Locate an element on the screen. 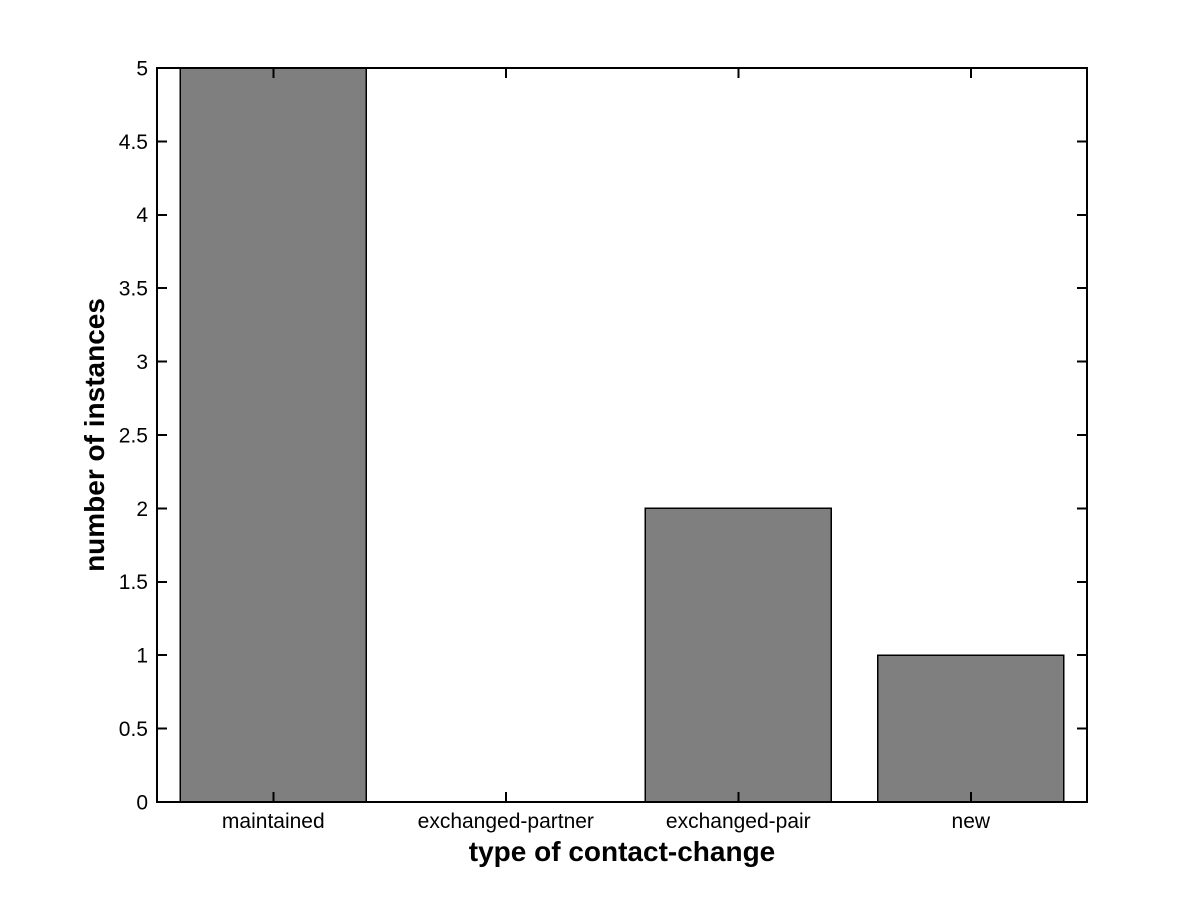 The image size is (1201, 901). y-tick-label: 3 is located at coordinates (142, 362).